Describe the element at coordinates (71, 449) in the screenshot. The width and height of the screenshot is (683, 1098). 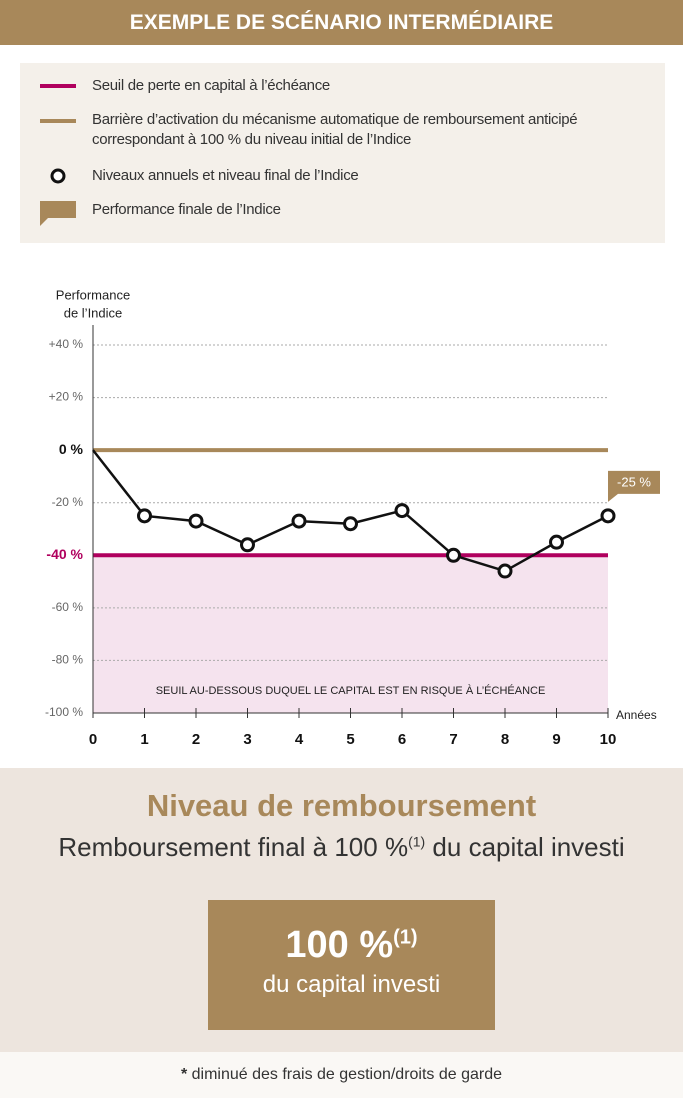
I see `y-tick-label: 0 %` at that location.